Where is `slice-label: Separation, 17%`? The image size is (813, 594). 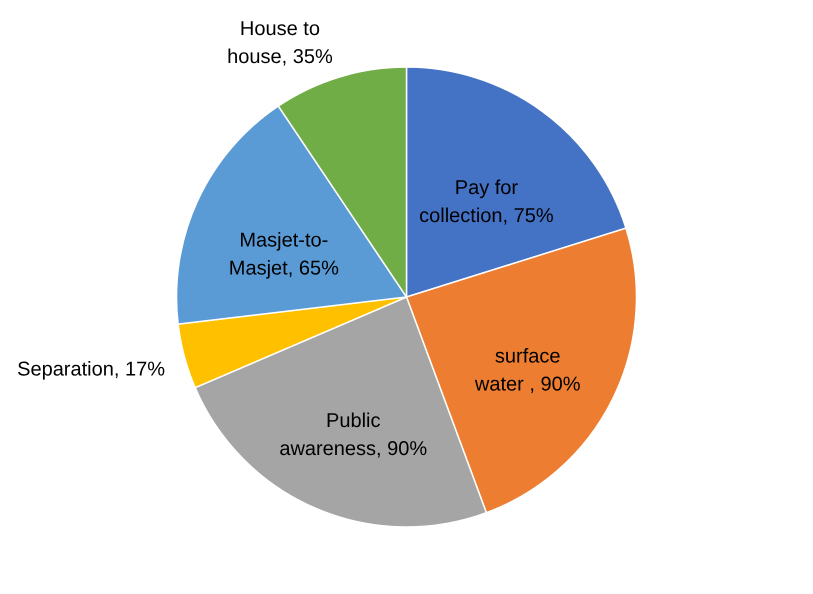 slice-label: Separation, 17% is located at coordinates (91, 369).